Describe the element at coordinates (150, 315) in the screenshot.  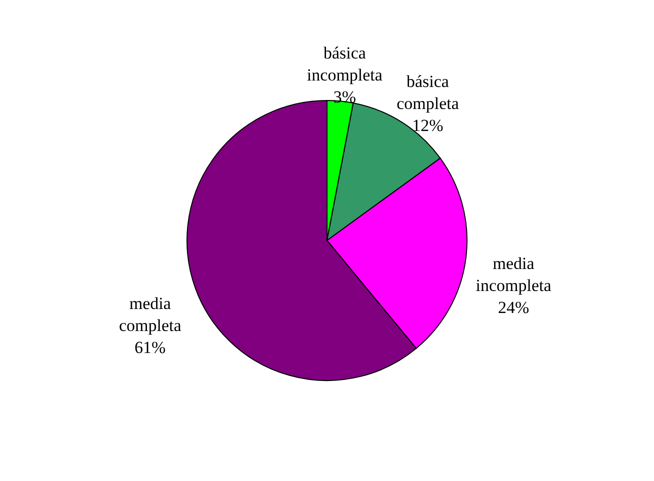
I see `slice-label: media completa` at that location.